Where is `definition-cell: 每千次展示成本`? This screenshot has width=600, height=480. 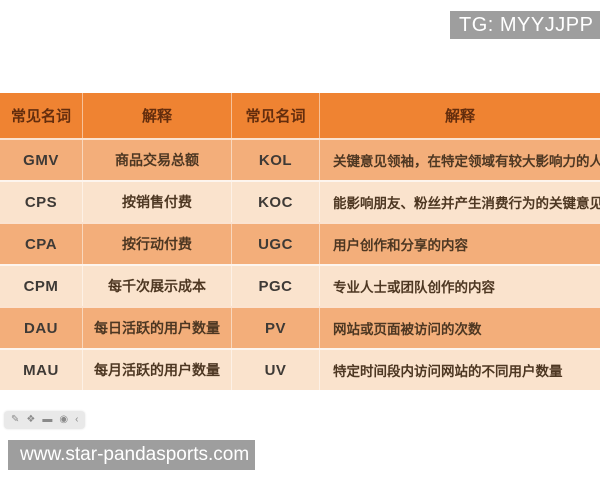
definition-cell: 每千次展示成本 is located at coordinates (157, 286).